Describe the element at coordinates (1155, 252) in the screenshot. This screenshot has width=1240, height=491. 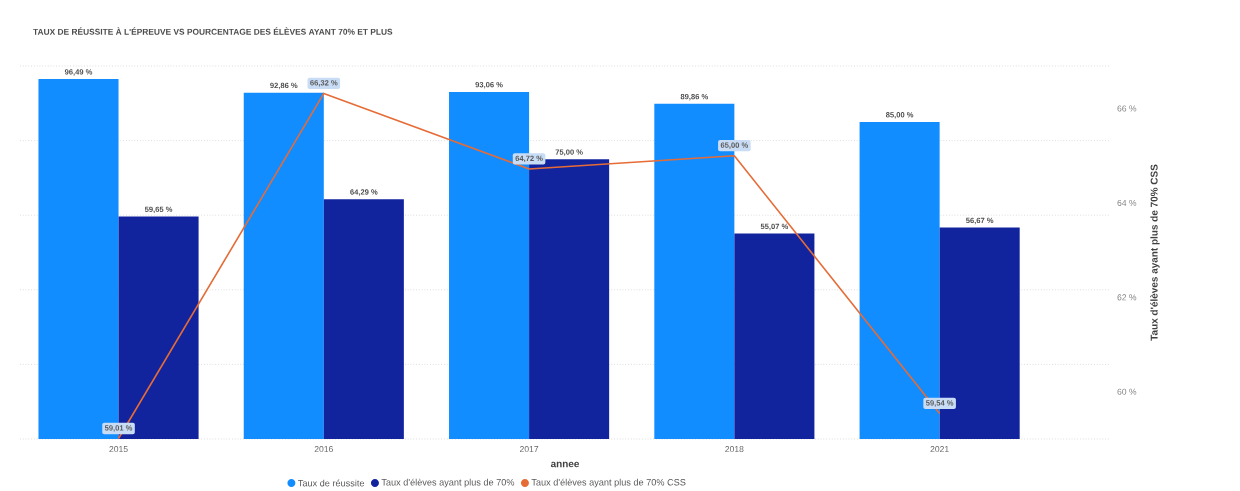
I see `y2-axis-title: Taux d'élèves ayant plus de 70% CSS` at that location.